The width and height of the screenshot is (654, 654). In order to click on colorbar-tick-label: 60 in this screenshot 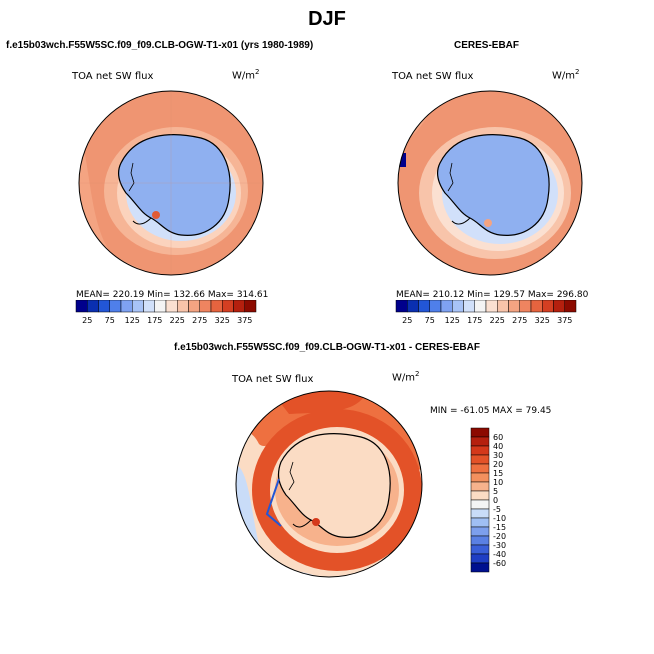, I will do `click(498, 437)`.